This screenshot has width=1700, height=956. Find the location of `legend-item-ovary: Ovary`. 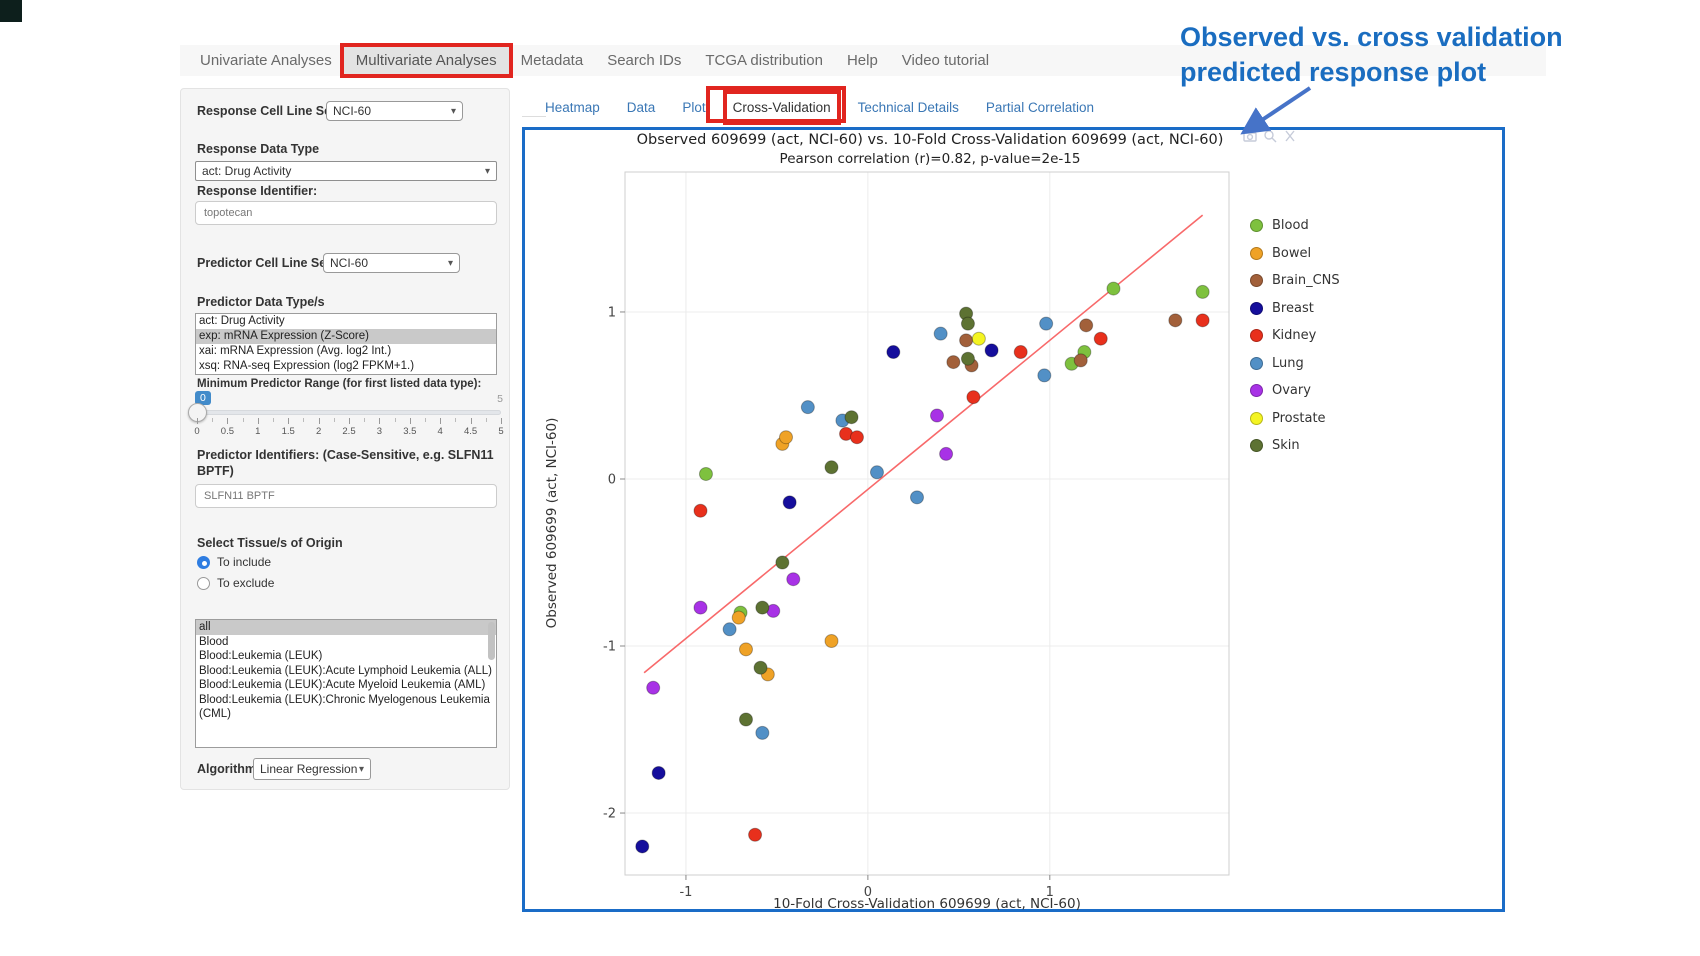

legend-item-ovary: Ovary is located at coordinates (1295, 391).